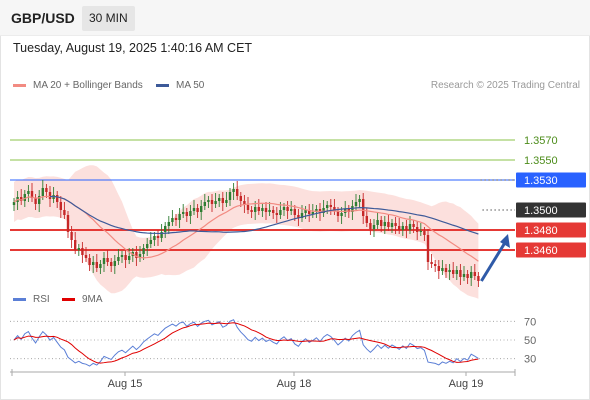 The height and width of the screenshot is (400, 590). What do you see at coordinates (294, 384) in the screenshot?
I see `x-tick-label: Aug 18` at bounding box center [294, 384].